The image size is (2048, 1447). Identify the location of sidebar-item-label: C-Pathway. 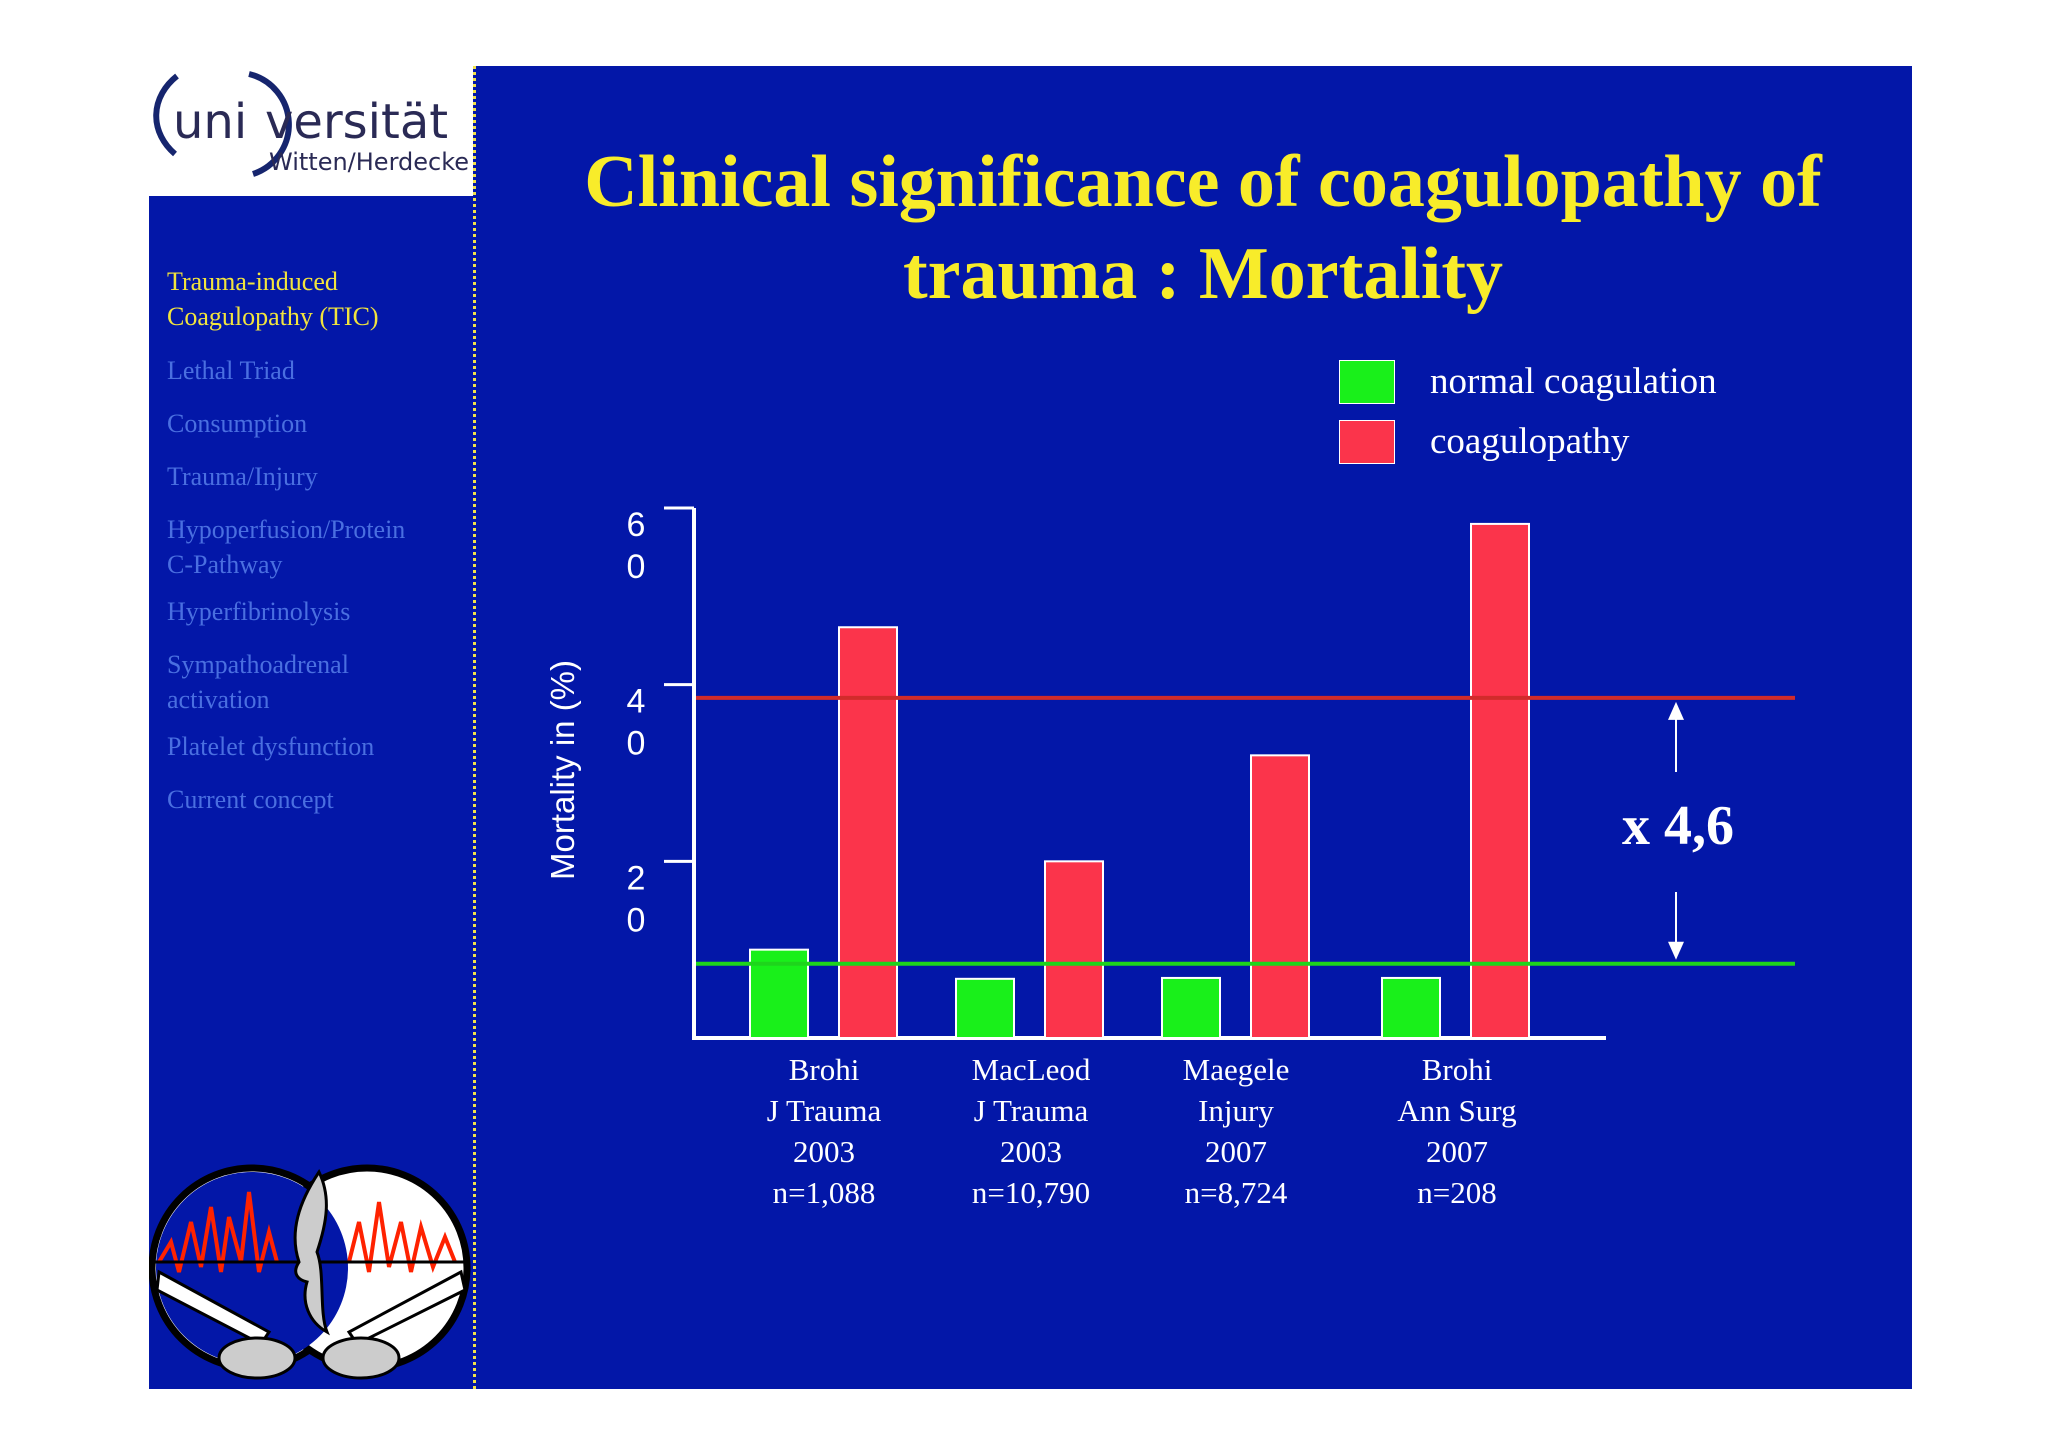
(225, 564).